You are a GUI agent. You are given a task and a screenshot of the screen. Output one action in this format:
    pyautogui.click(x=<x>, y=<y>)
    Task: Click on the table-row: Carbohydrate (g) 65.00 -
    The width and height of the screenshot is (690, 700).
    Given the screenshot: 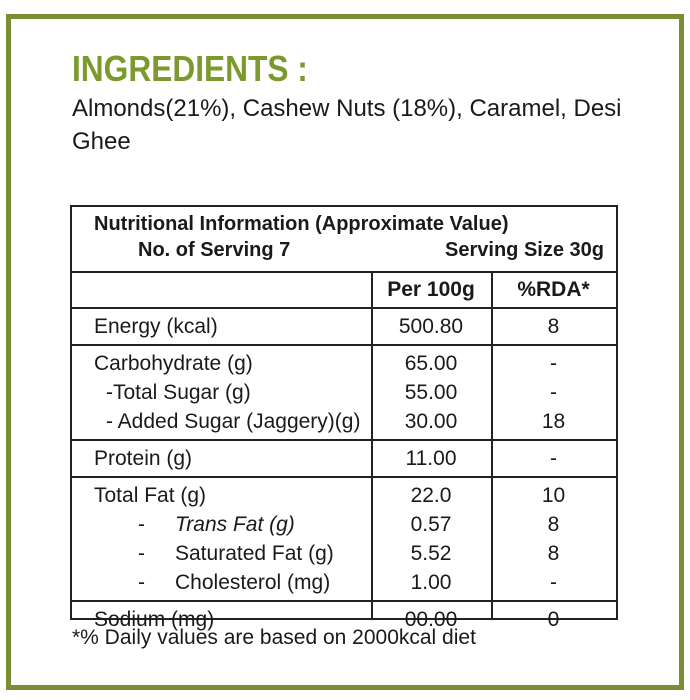 What is the action you would take?
    pyautogui.click(x=344, y=363)
    